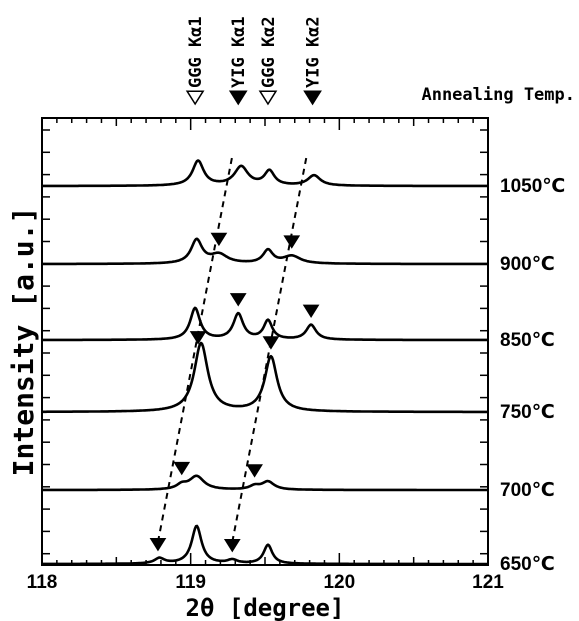 The image size is (579, 621). Describe the element at coordinates (527, 412) in the screenshot. I see `series-label: 750℃` at that location.